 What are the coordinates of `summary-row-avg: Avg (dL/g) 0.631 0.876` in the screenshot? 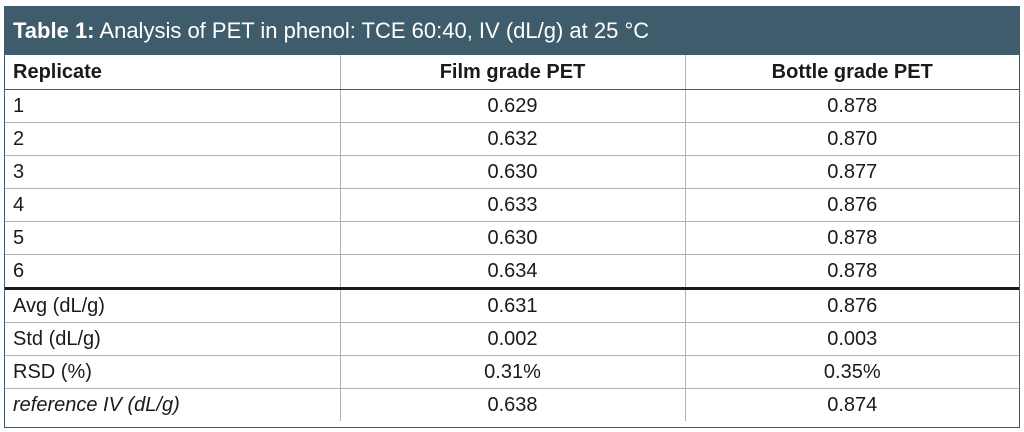 It's located at (512, 305).